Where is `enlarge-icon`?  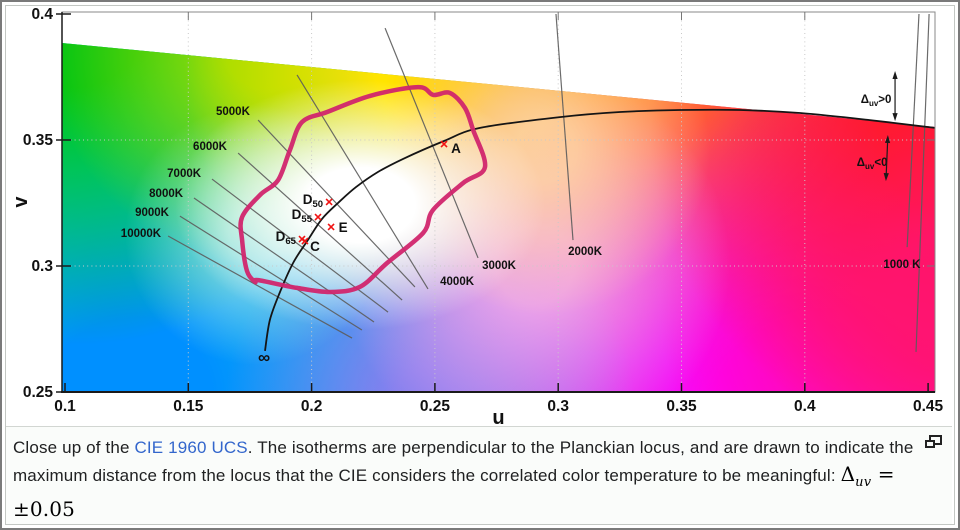
enlarge-icon is located at coordinates (933, 441).